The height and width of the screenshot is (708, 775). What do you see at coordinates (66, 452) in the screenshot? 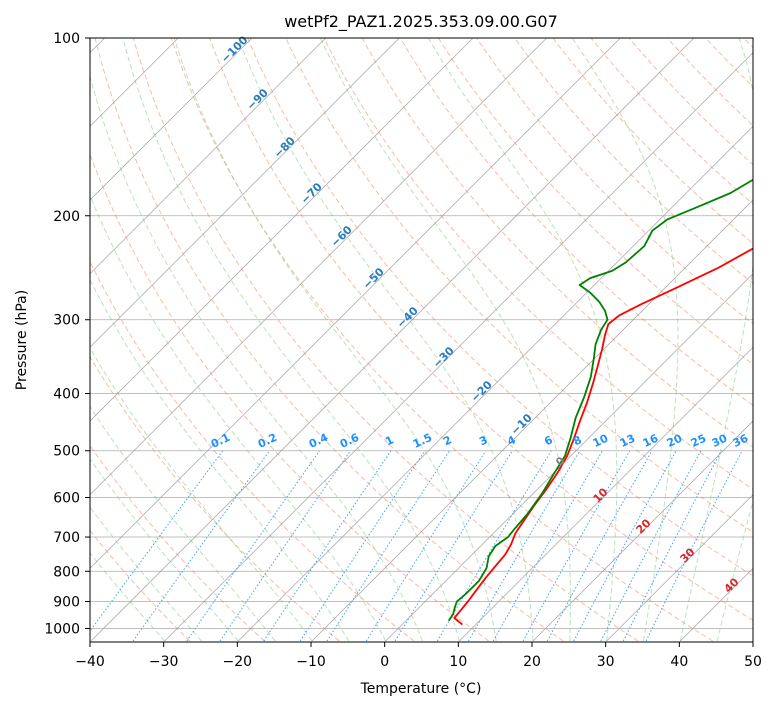
I see `y-tick-label: 500` at bounding box center [66, 452].